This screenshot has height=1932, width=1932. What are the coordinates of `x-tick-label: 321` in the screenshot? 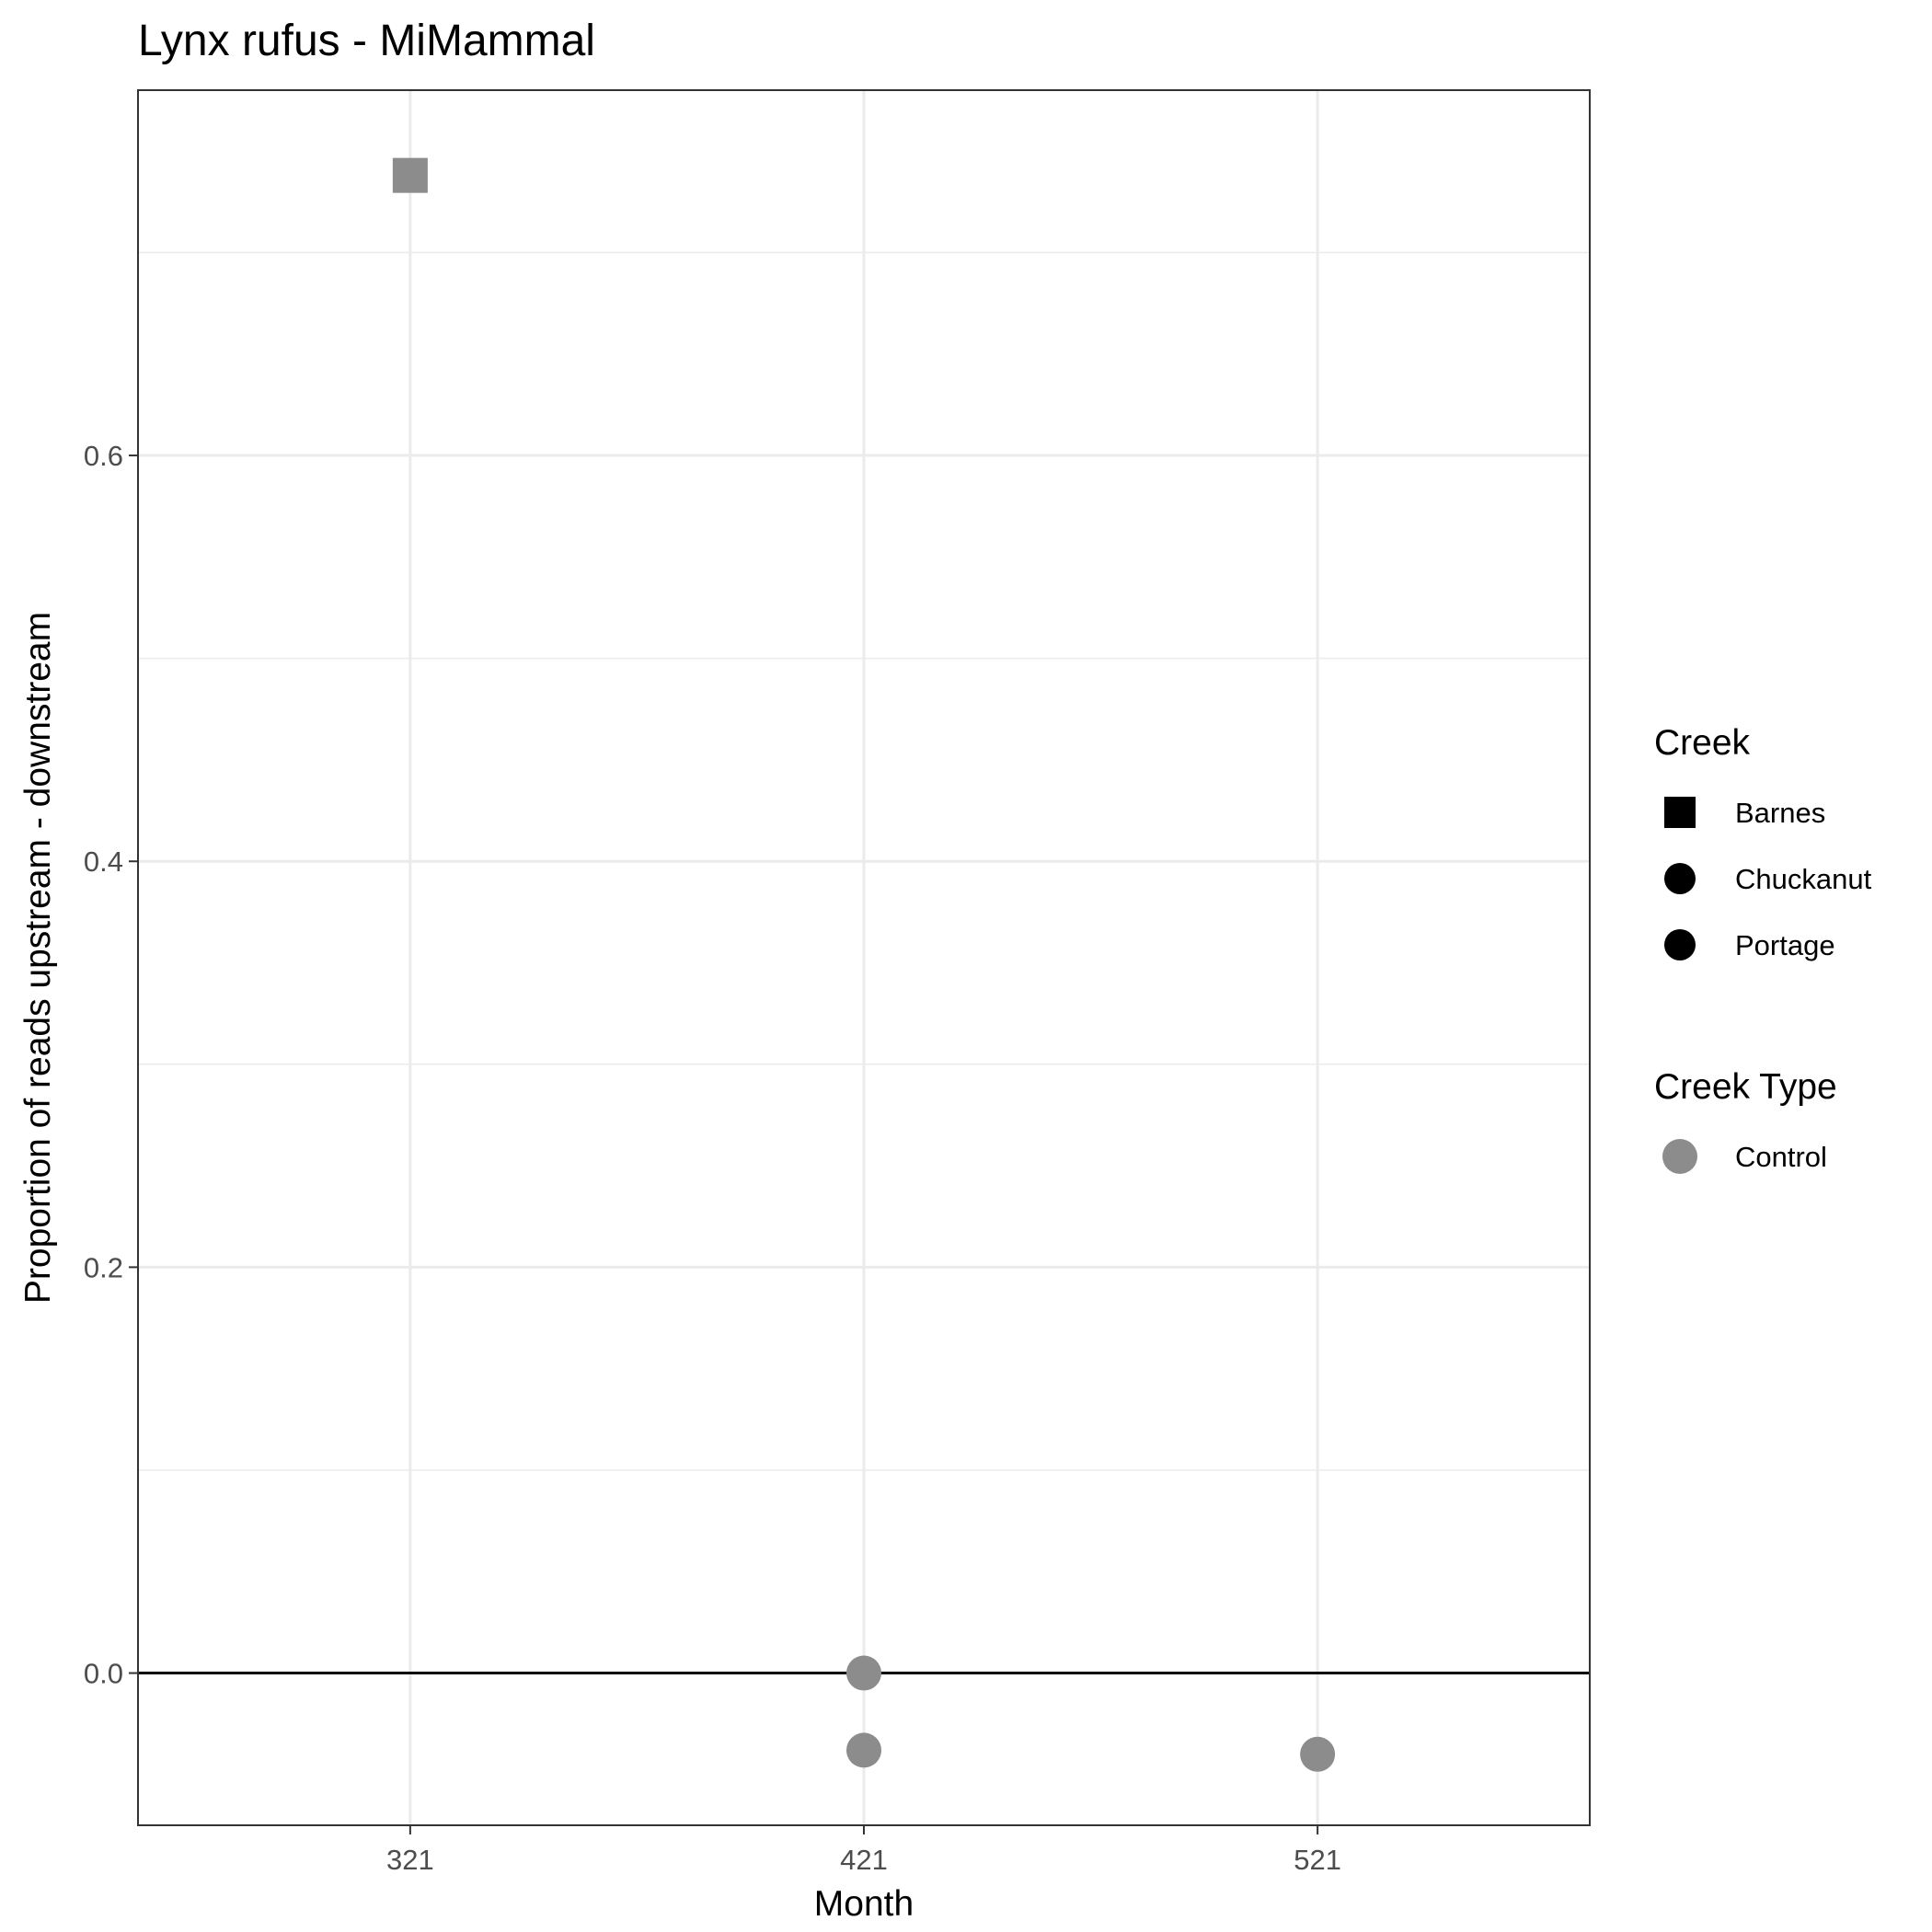 It's located at (410, 1860).